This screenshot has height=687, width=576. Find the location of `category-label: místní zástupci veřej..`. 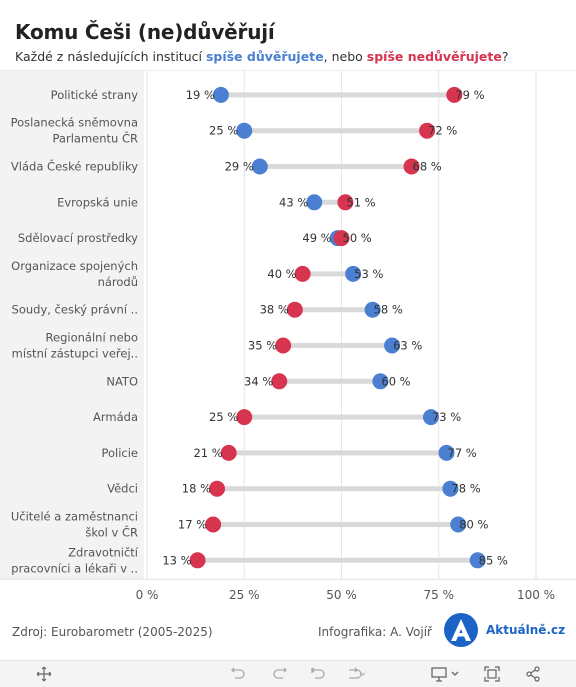

category-label: místní zástupci veřej.. is located at coordinates (75, 354).